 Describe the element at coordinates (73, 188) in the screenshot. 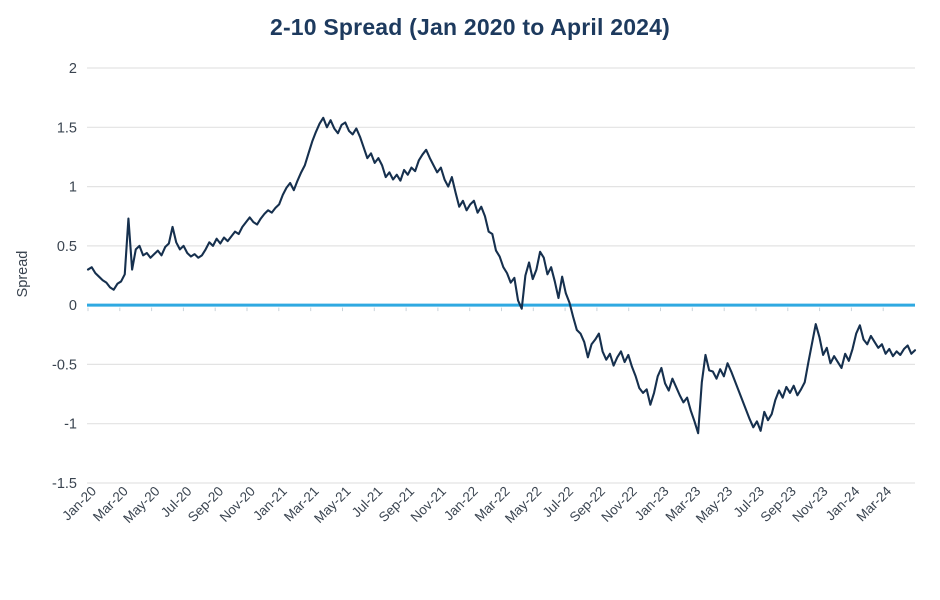

I see `y-tick-label: 1` at that location.